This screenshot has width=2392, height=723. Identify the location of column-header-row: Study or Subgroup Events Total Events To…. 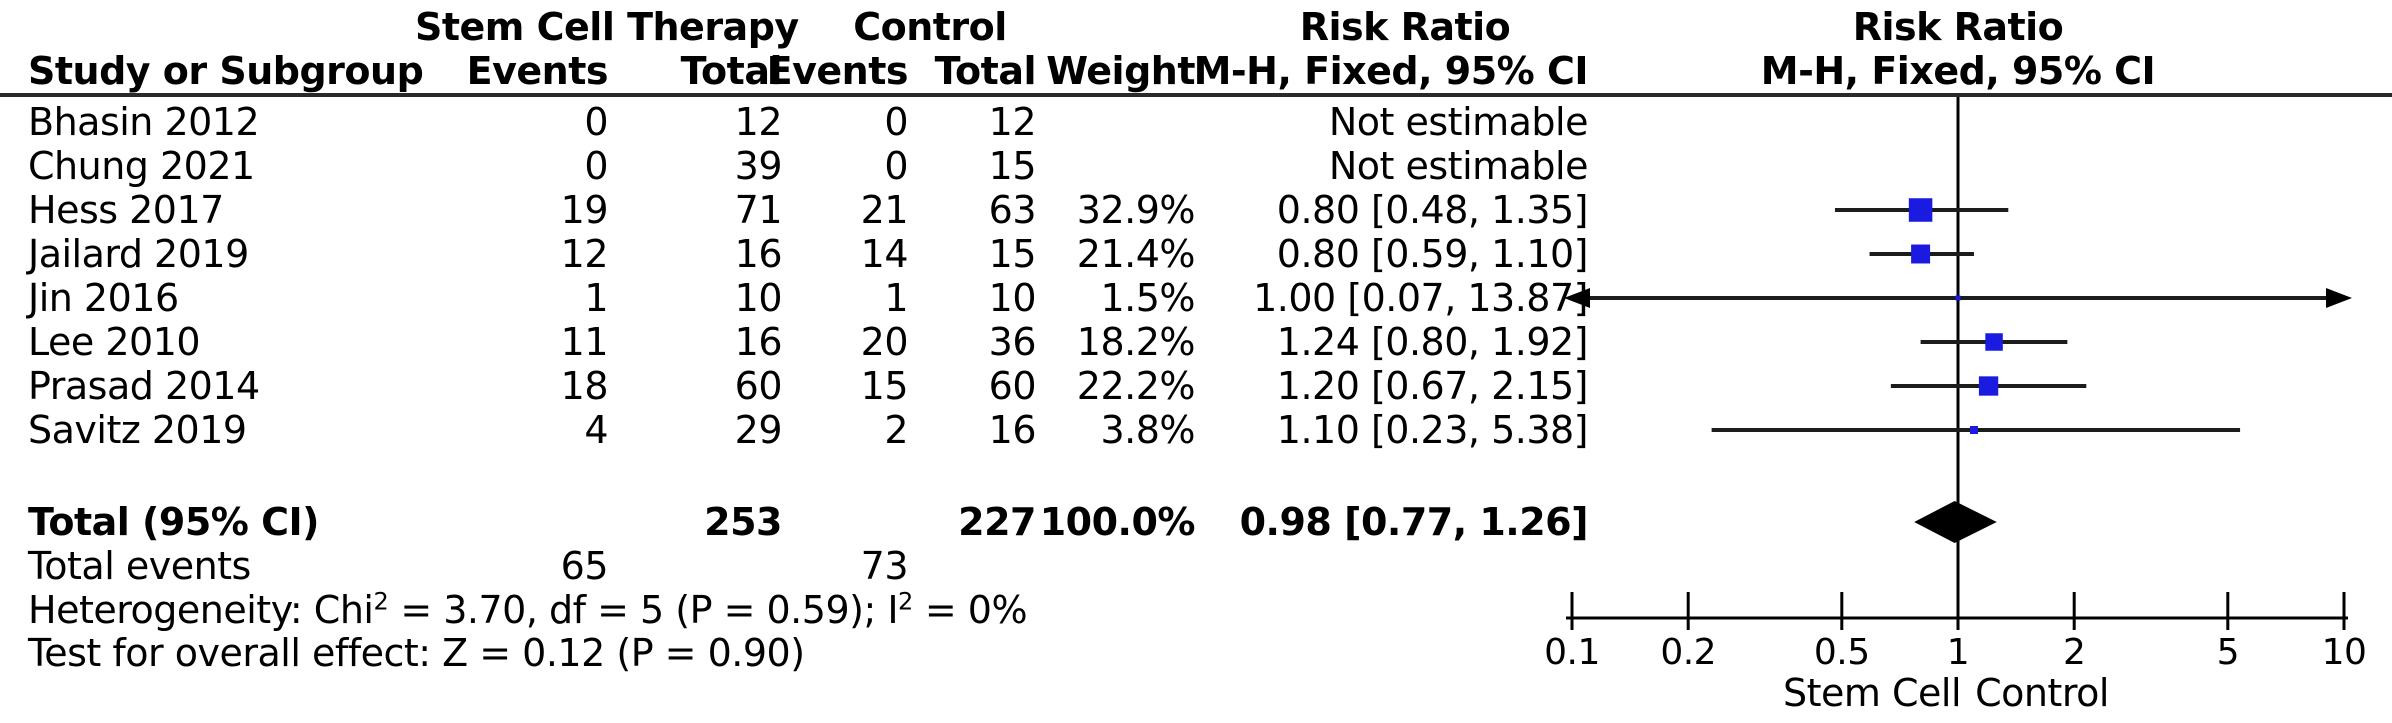
(1196, 71).